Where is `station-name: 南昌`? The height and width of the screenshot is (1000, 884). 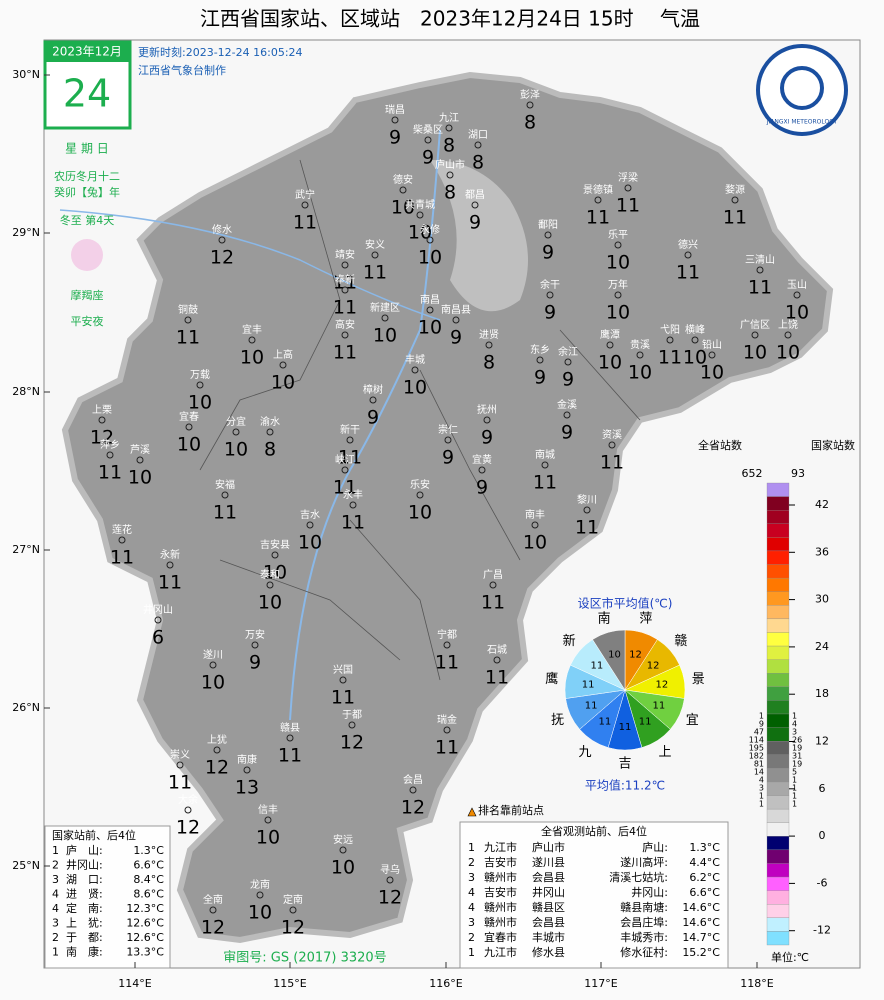 station-name: 南昌 is located at coordinates (430, 299).